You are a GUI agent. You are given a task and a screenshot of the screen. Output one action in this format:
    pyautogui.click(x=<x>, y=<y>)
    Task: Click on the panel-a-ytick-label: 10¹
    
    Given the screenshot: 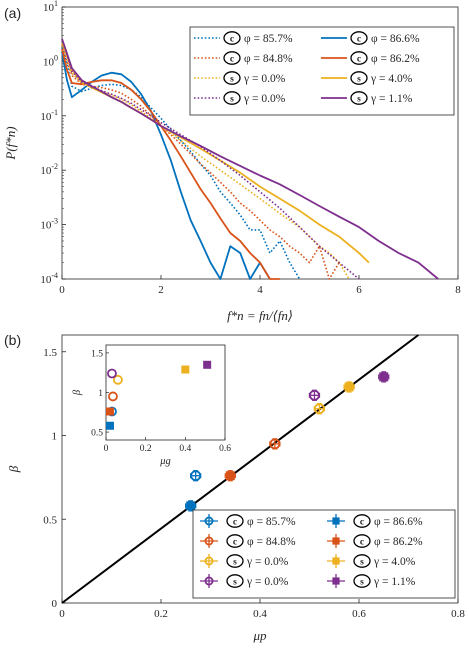 What is the action you would take?
    pyautogui.click(x=50, y=7)
    